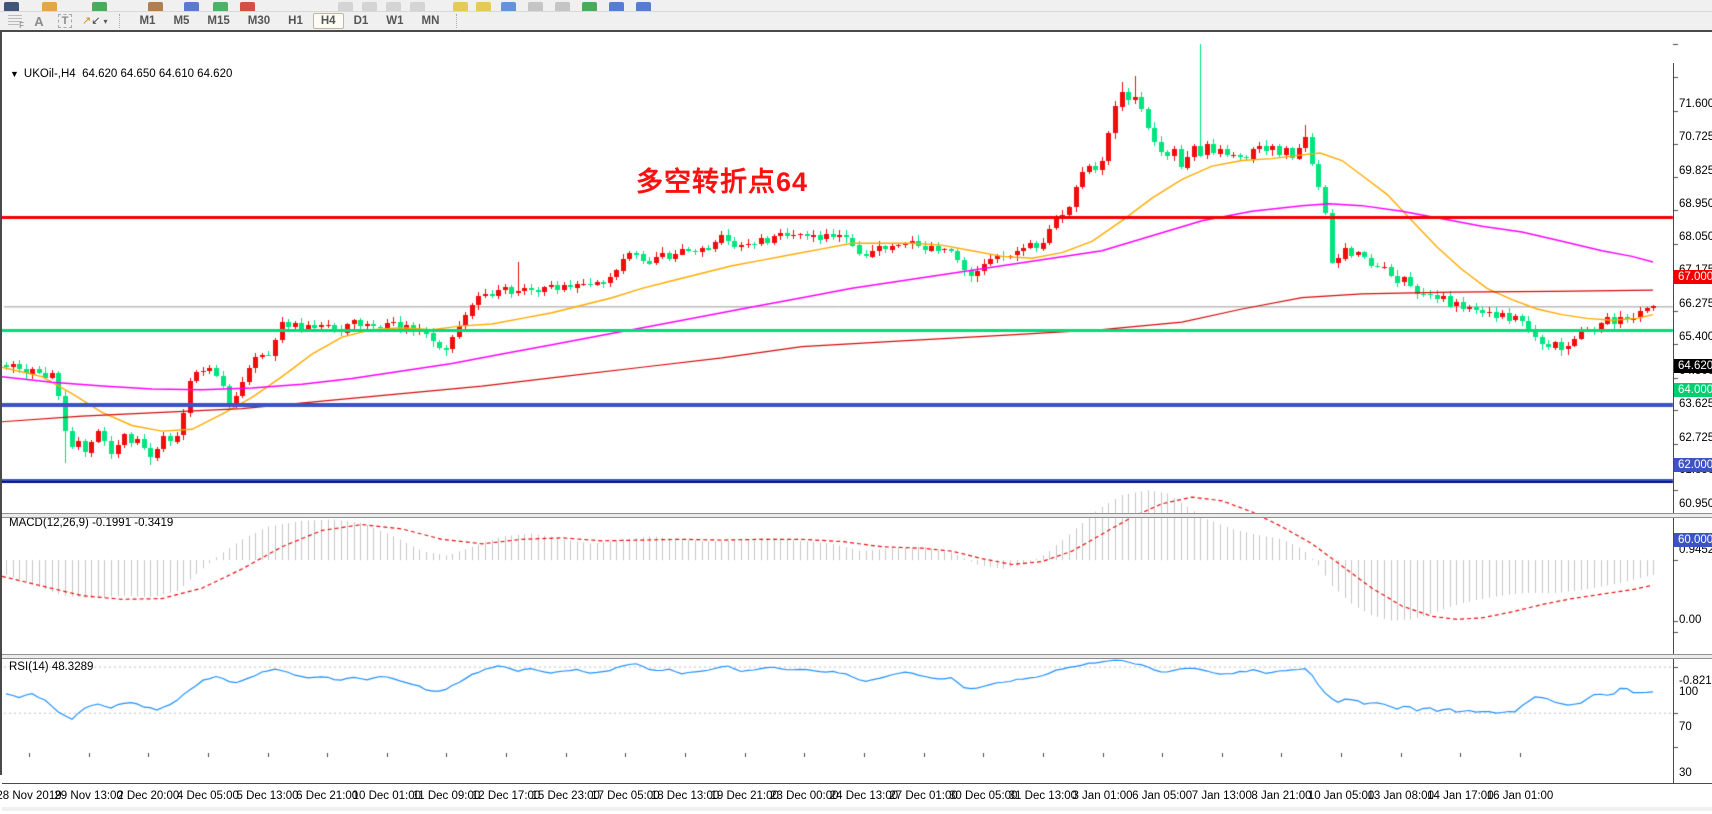  I want to click on time-axis-label: 31 Dec 13:00, so click(1043, 796).